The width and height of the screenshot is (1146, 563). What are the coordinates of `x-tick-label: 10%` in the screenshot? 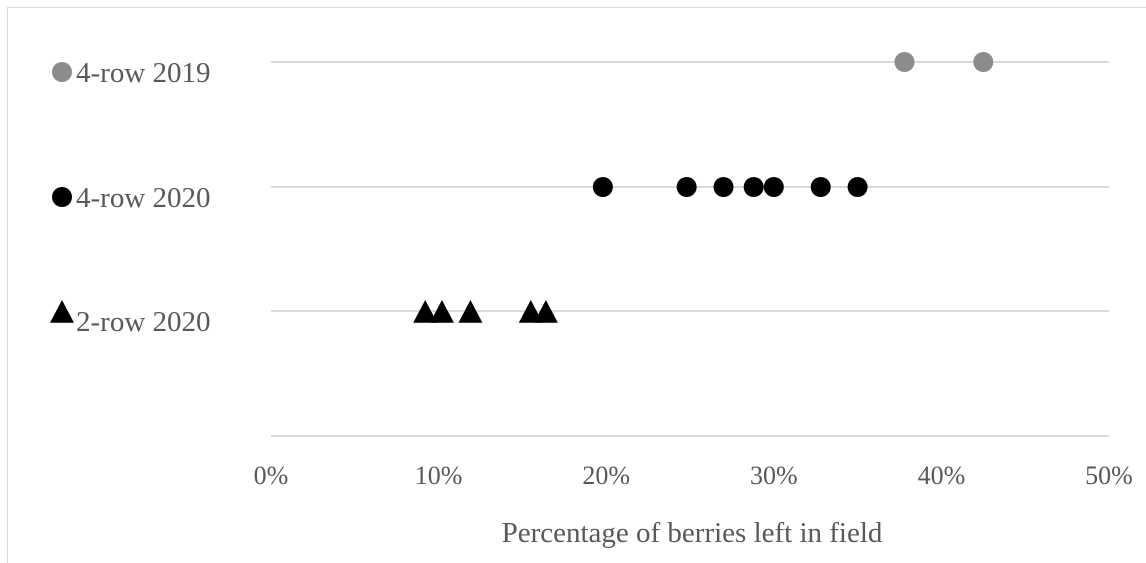 It's located at (439, 475).